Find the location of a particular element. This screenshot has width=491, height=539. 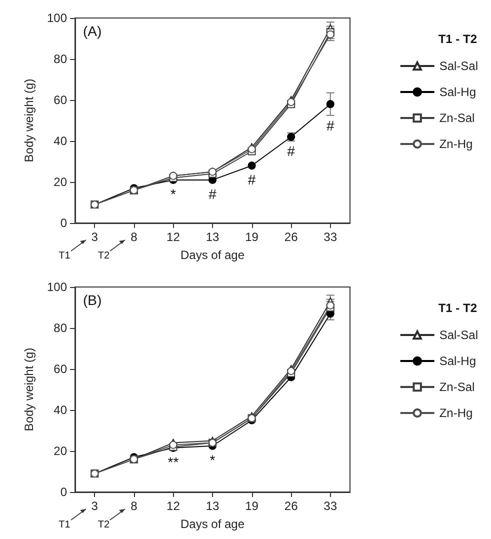

annotation: ** is located at coordinates (174, 462).